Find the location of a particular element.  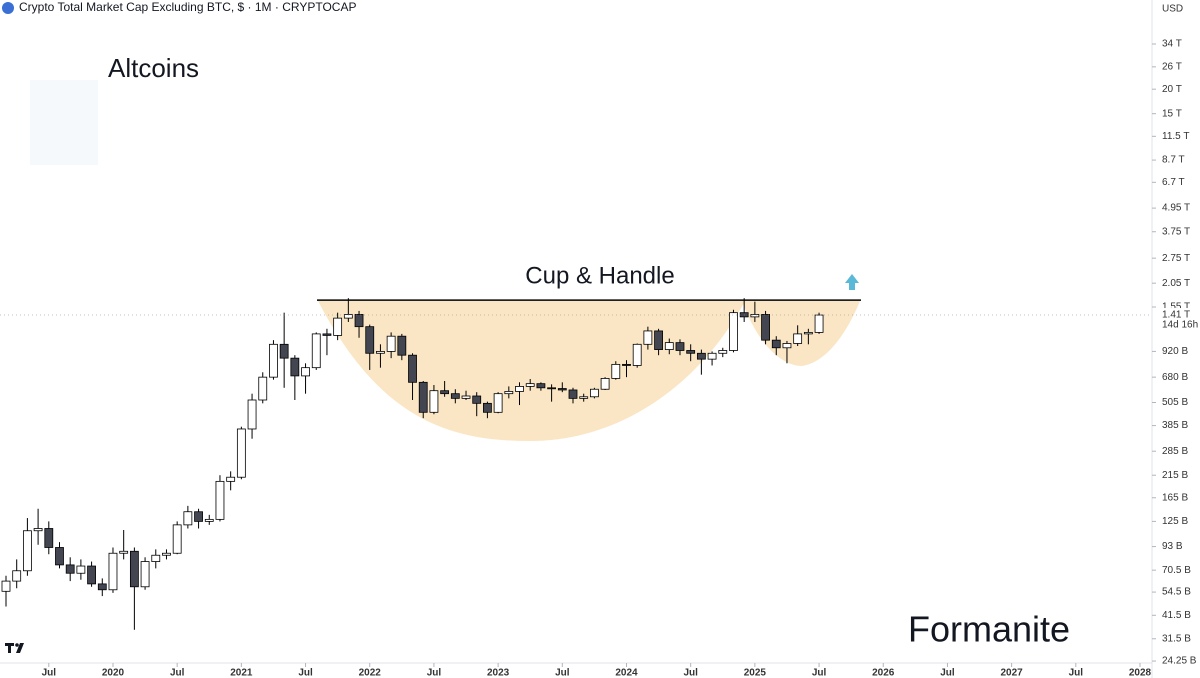

y-tick-label: 505 B is located at coordinates (1175, 402).